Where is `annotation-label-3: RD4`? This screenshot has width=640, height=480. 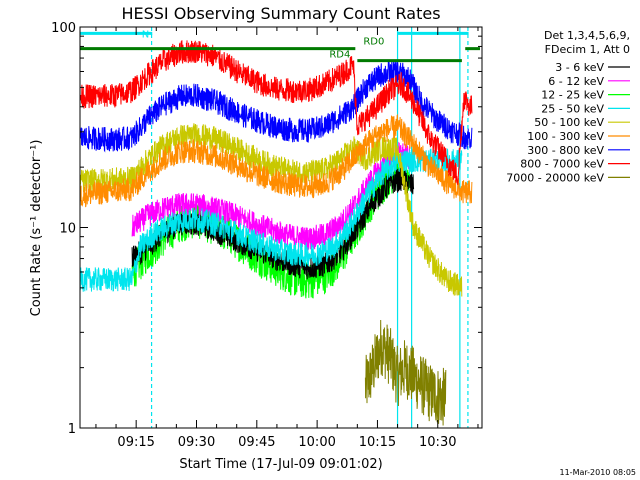
annotation-label-3: RD4 is located at coordinates (339, 55).